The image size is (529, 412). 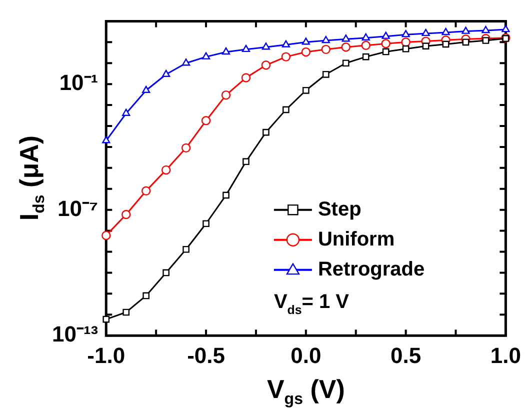 I want to click on y-tick-label: 10⁻¹, so click(x=78, y=83).